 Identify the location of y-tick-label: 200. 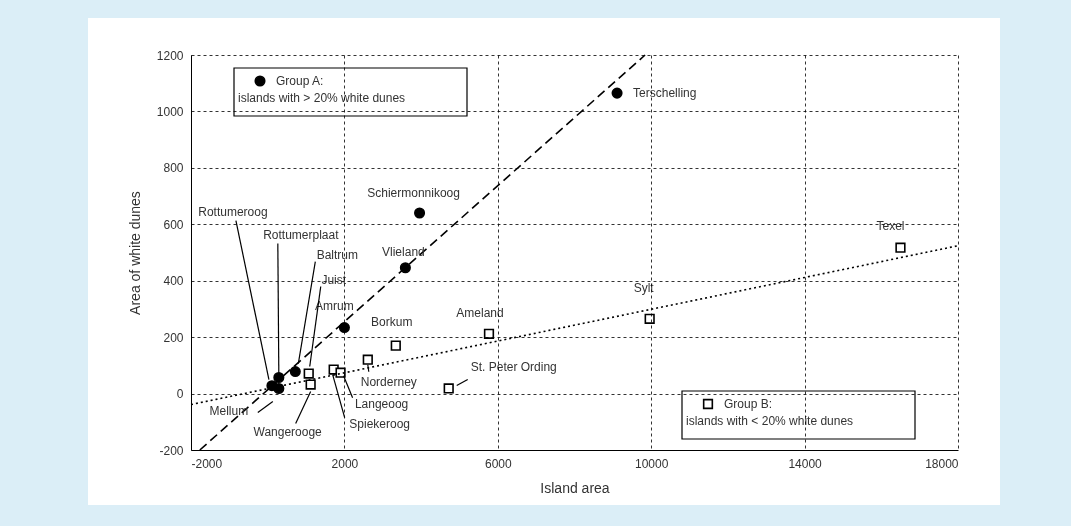
(173, 337).